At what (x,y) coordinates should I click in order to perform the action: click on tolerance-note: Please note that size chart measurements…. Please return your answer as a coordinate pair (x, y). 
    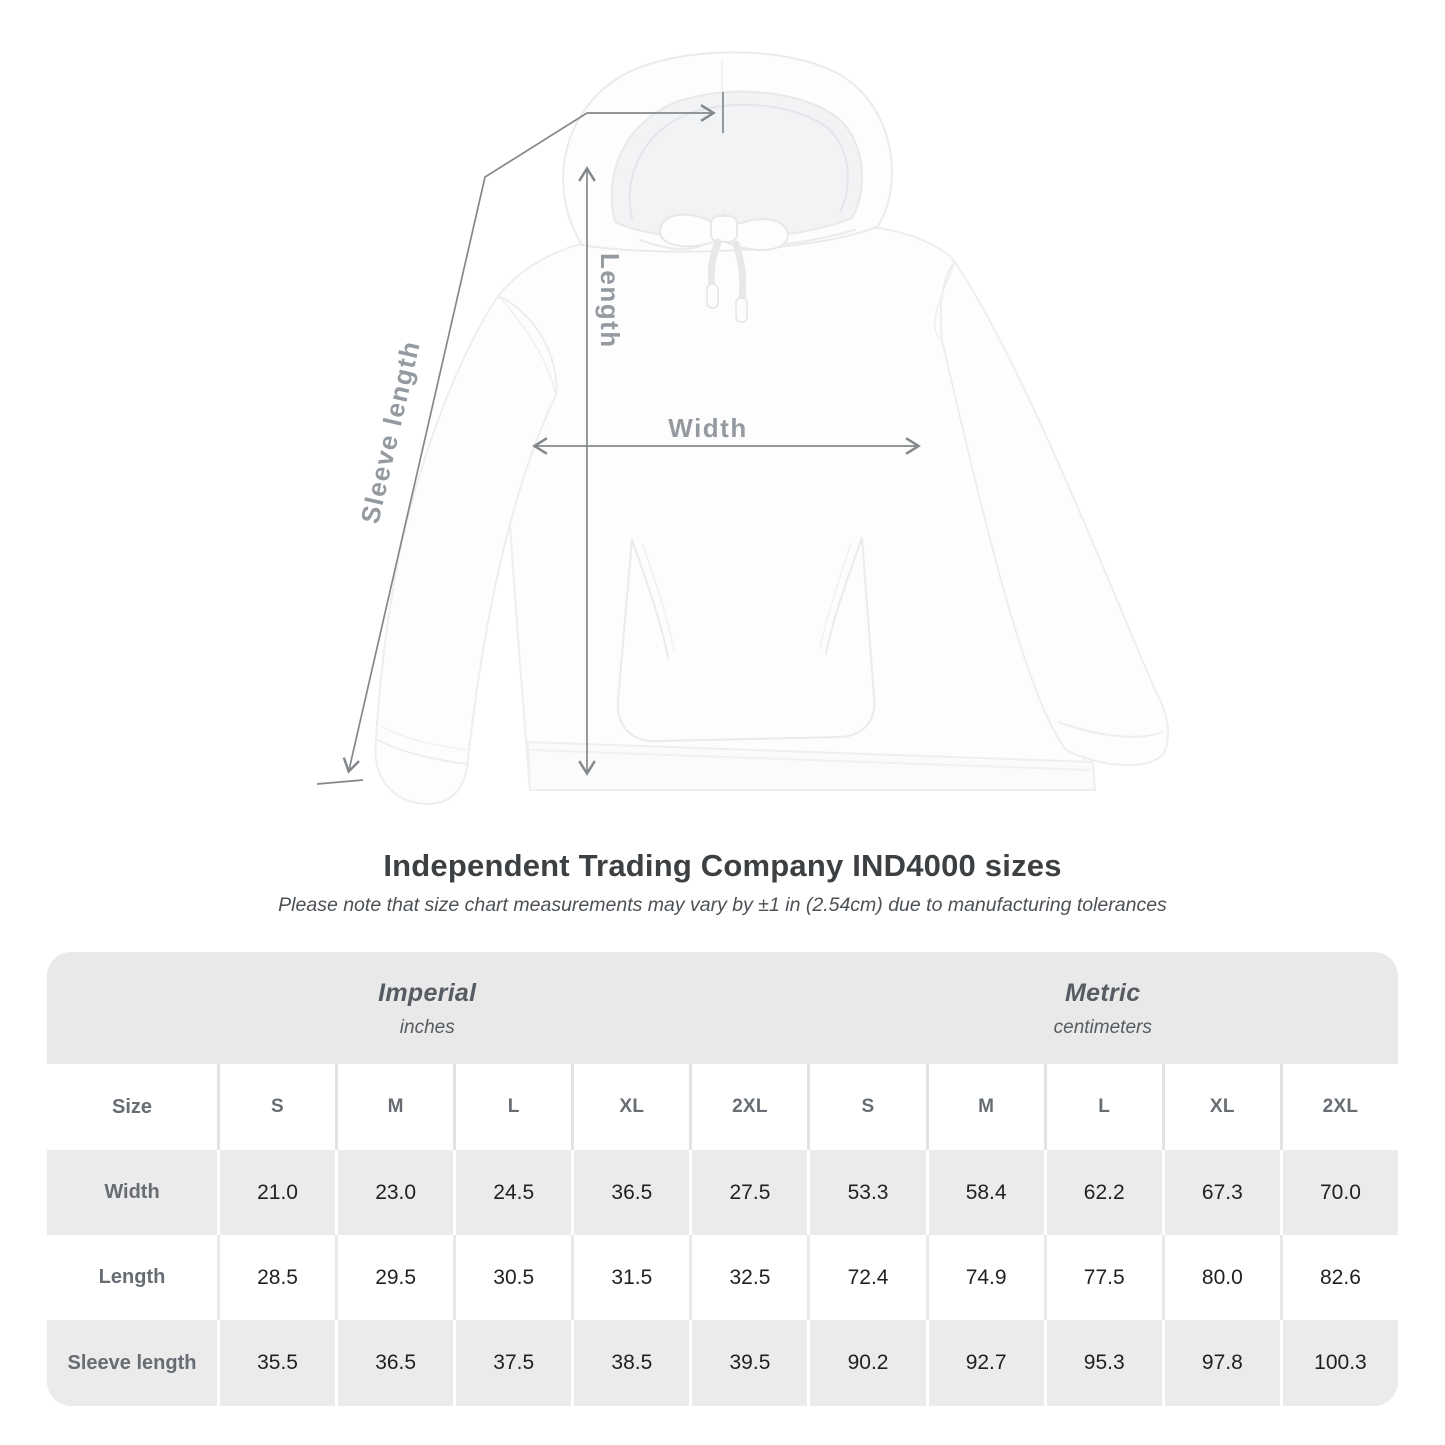
    Looking at the image, I should click on (722, 905).